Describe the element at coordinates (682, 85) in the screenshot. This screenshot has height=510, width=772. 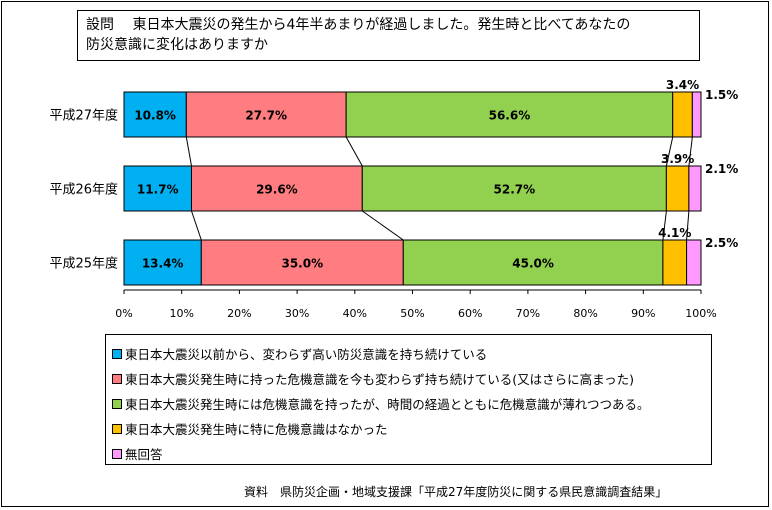
I see `data-label: 3.4%` at that location.